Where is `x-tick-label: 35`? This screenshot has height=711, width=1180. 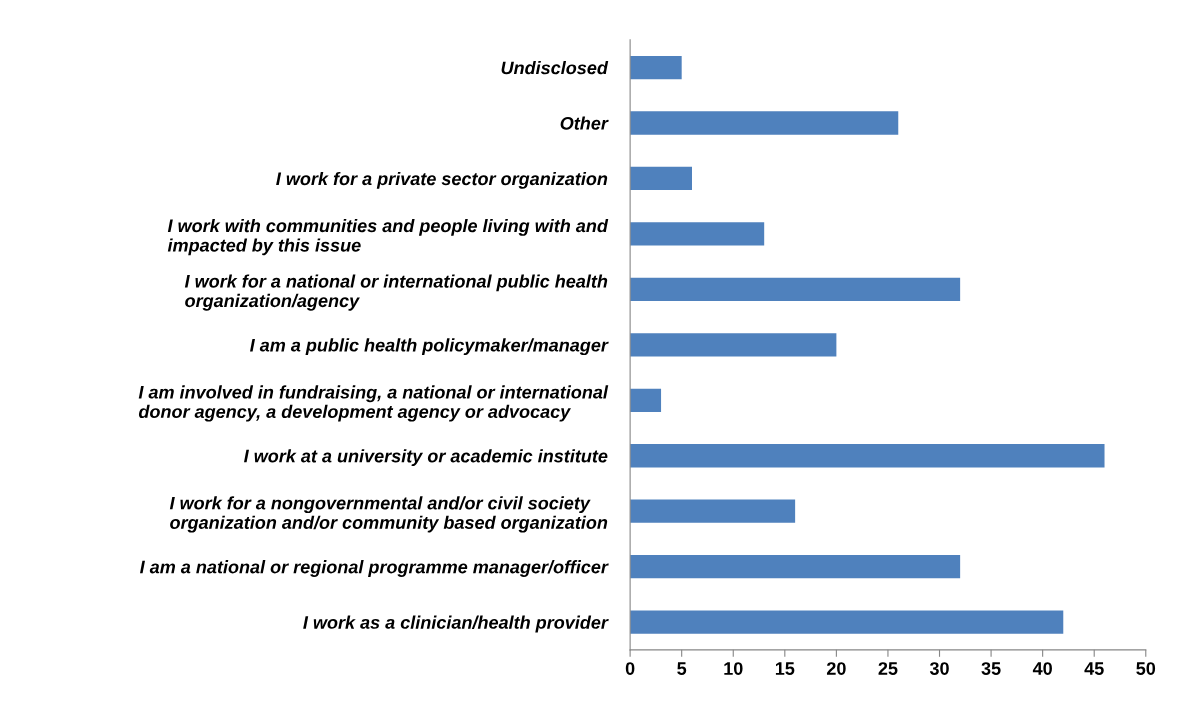 x-tick-label: 35 is located at coordinates (991, 668).